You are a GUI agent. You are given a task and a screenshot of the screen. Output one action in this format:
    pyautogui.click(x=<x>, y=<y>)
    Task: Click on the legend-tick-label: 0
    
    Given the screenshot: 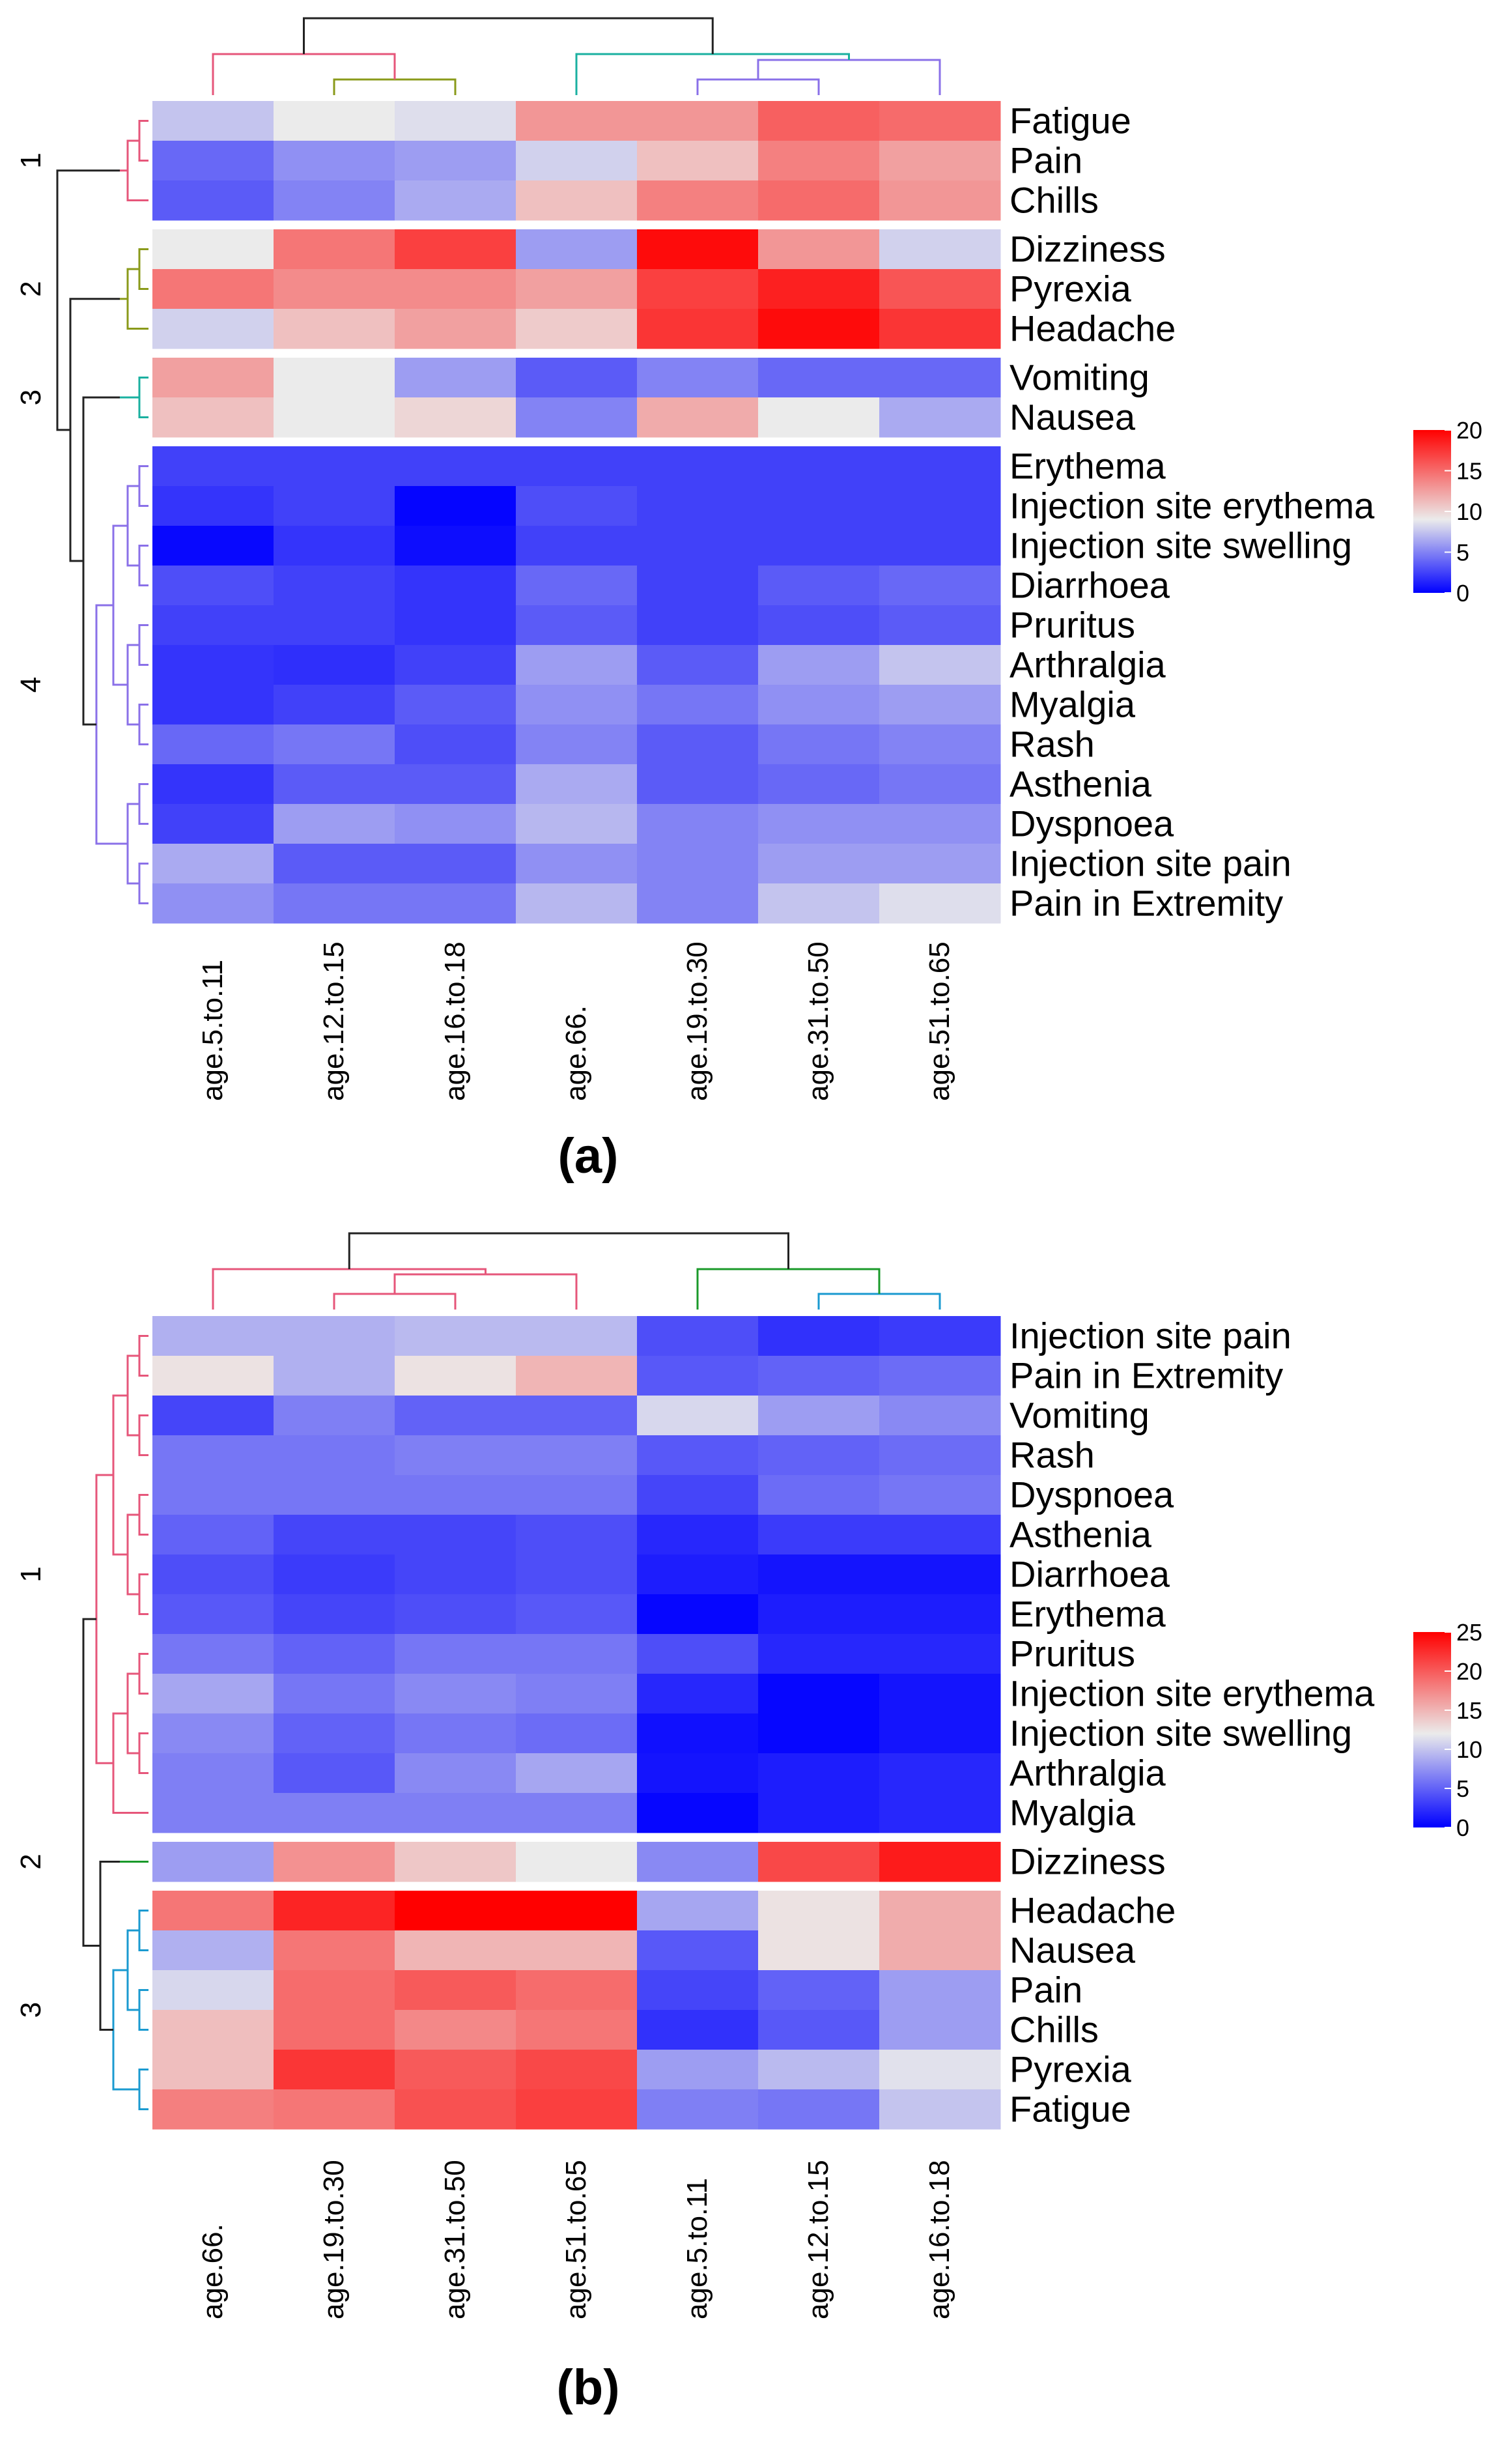 What is the action you would take?
    pyautogui.click(x=1462, y=593)
    